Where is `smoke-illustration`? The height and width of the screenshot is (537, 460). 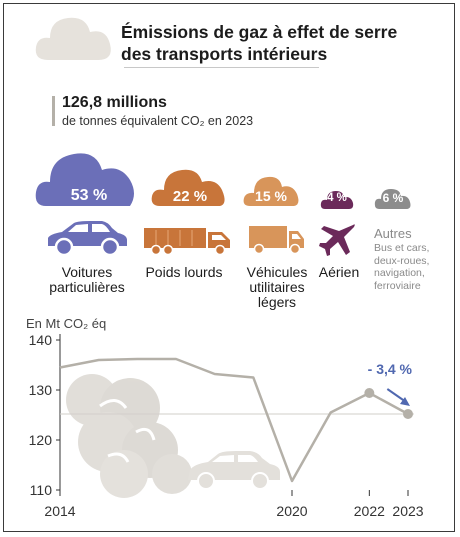
smoke-illustration is located at coordinates (129, 436).